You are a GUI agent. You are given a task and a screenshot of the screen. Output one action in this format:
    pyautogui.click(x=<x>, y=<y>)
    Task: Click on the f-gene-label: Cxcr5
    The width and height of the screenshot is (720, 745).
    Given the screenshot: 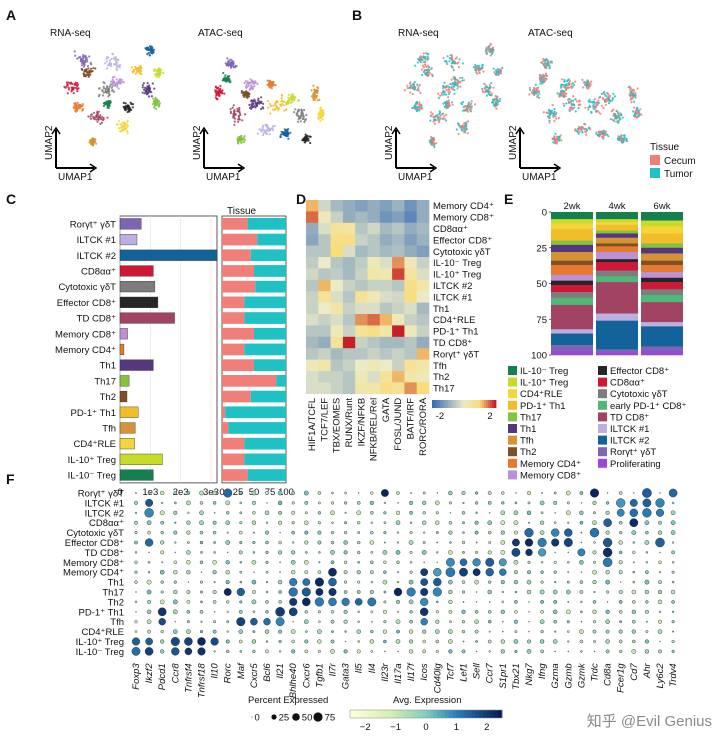 What is the action you would take?
    pyautogui.click(x=254, y=676)
    